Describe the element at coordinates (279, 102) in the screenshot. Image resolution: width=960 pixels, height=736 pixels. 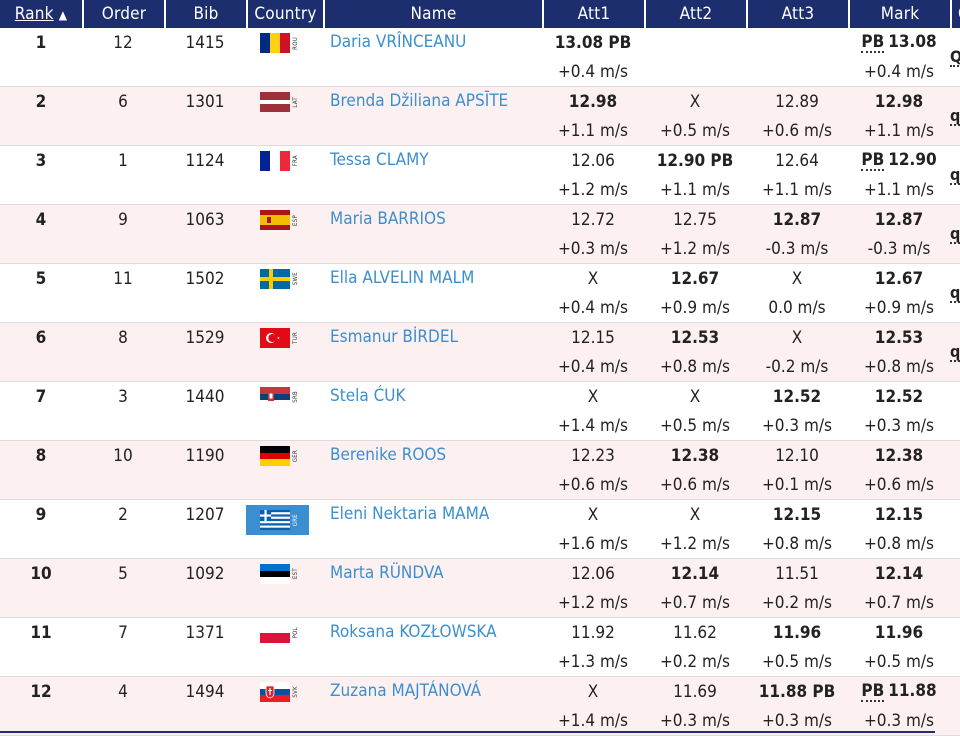
I see `country-flag: LAT` at that location.